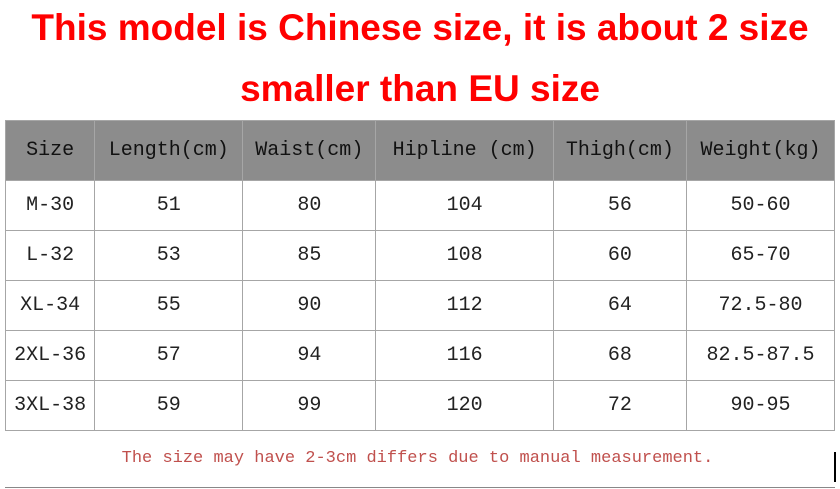  What do you see at coordinates (620, 255) in the screenshot?
I see `table-cell: 60` at bounding box center [620, 255].